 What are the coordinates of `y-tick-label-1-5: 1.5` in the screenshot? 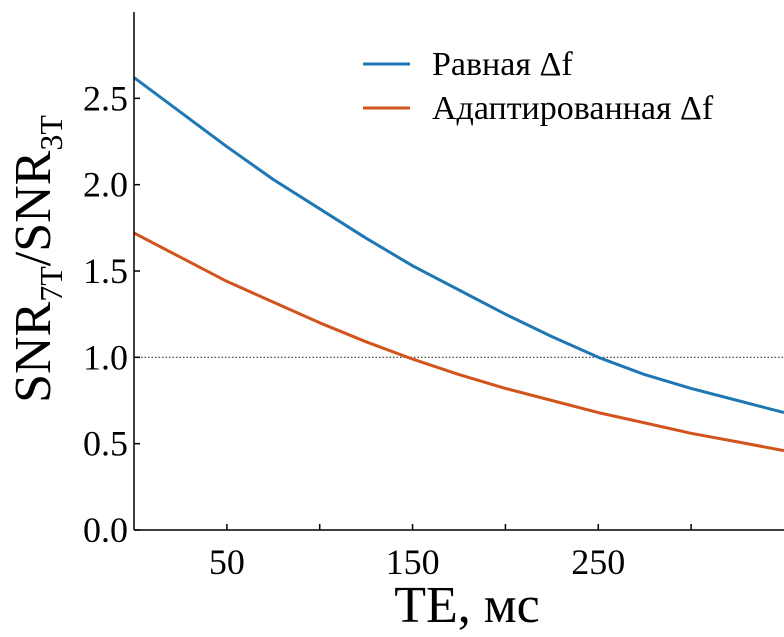 It's located at (105, 271).